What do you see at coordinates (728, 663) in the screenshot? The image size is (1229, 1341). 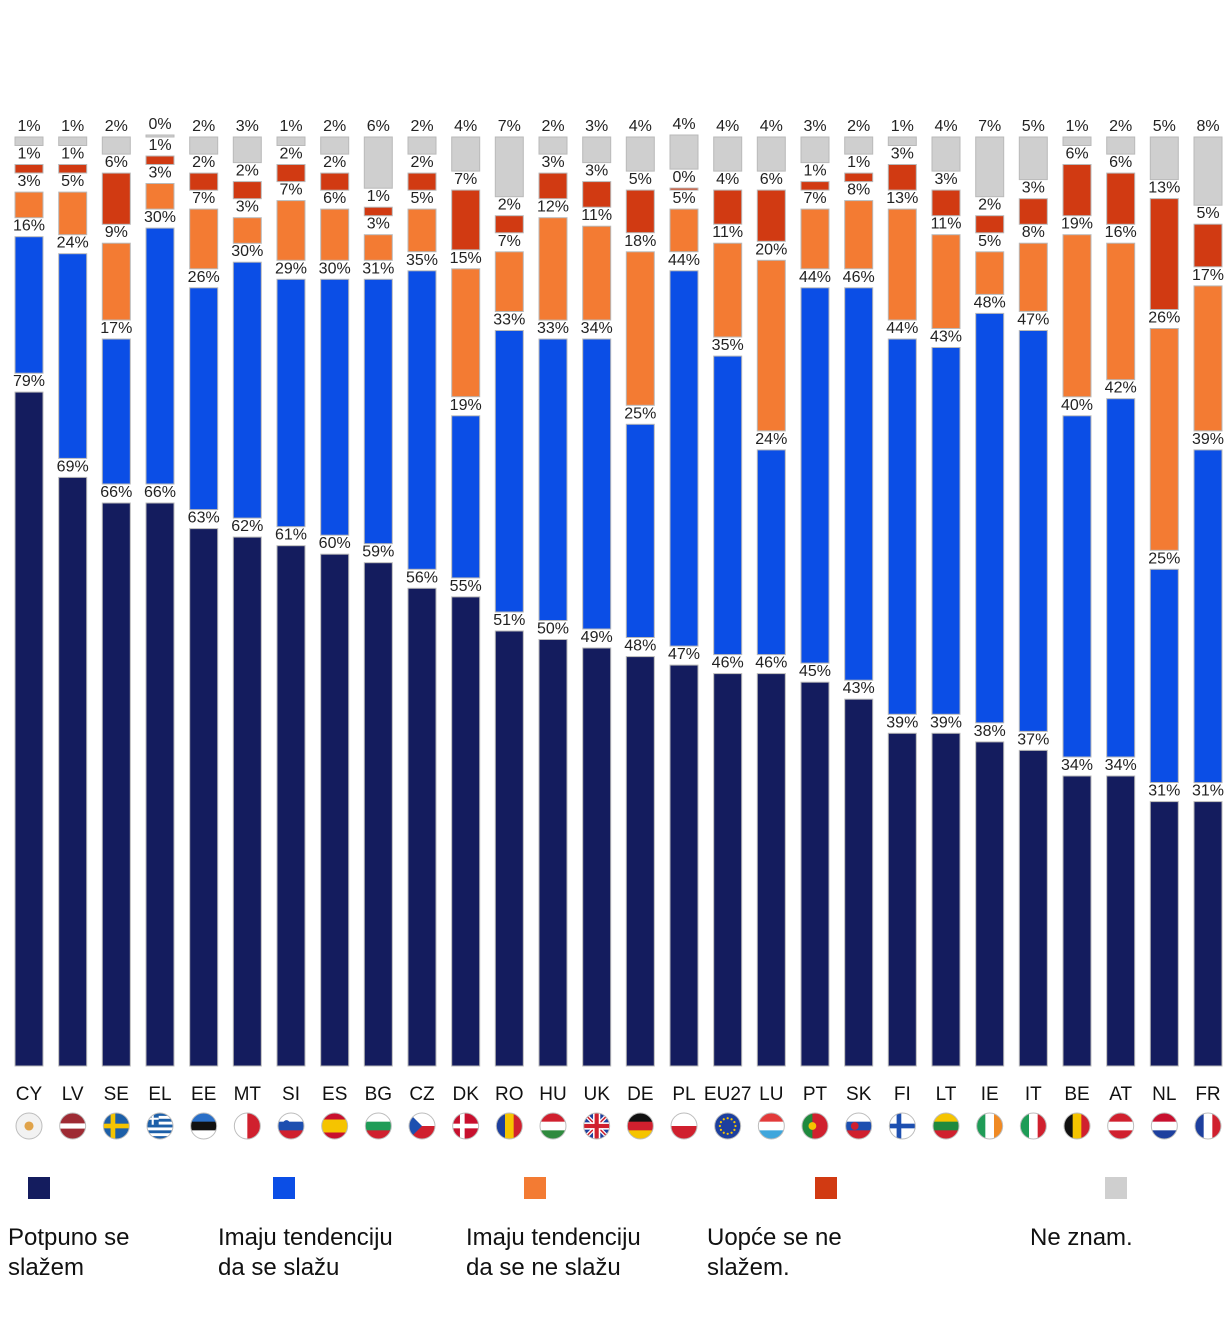 I see `data-label: 46%` at bounding box center [728, 663].